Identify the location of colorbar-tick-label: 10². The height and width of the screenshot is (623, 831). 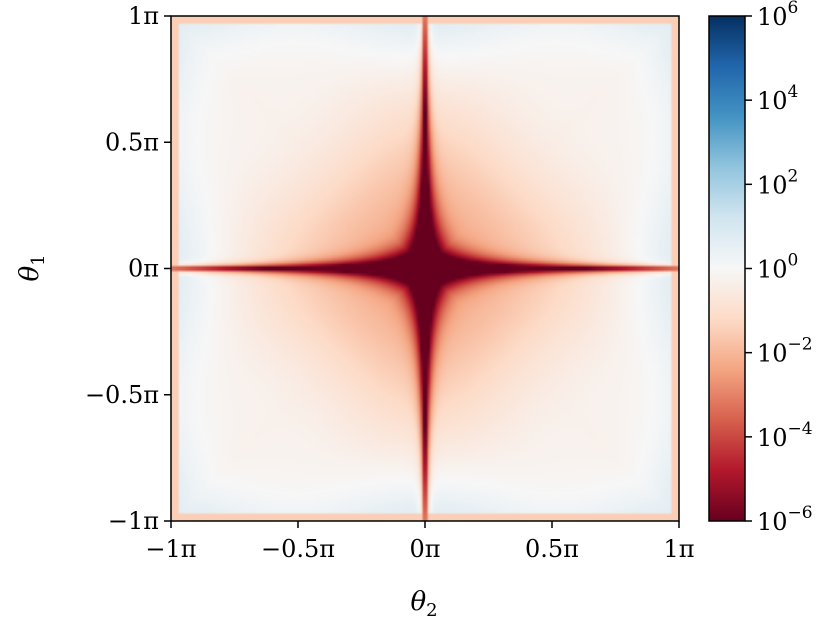
(777, 182).